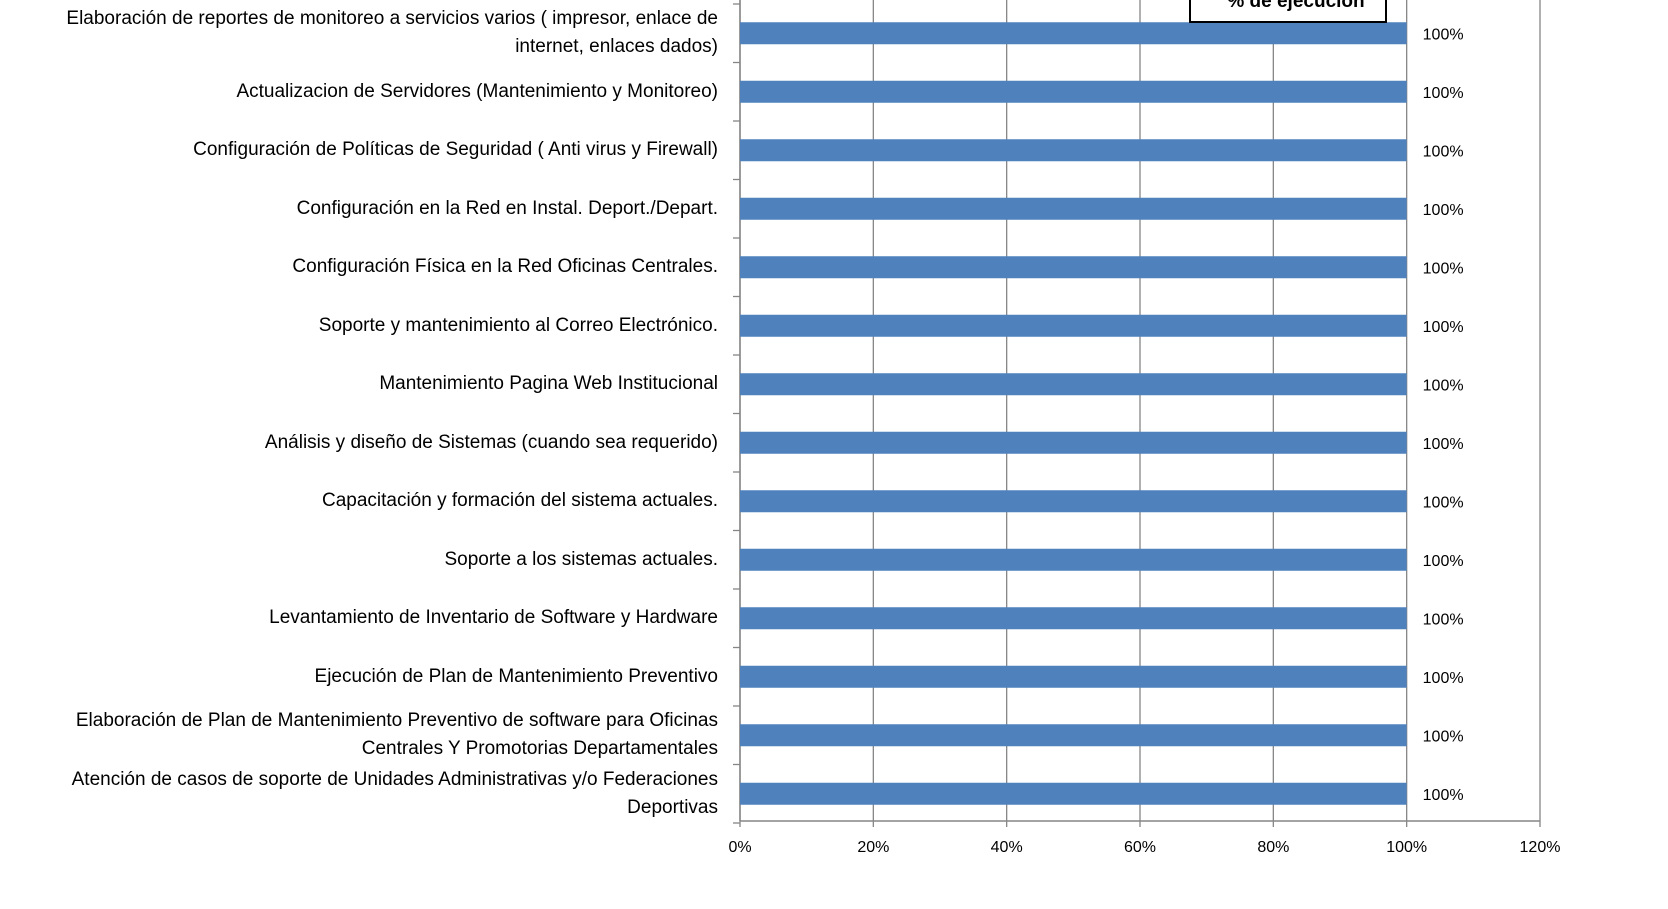 This screenshot has height=909, width=1668. Describe the element at coordinates (1295, 6) in the screenshot. I see `legend-label: % de ejecución` at that location.